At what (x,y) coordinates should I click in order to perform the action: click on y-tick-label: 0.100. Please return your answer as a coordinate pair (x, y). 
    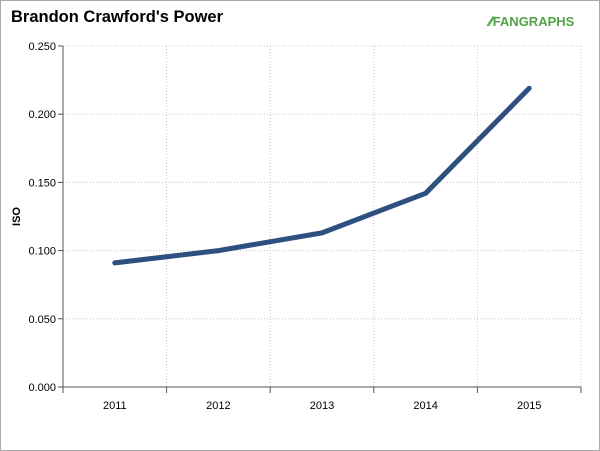
    Looking at the image, I should click on (42, 252).